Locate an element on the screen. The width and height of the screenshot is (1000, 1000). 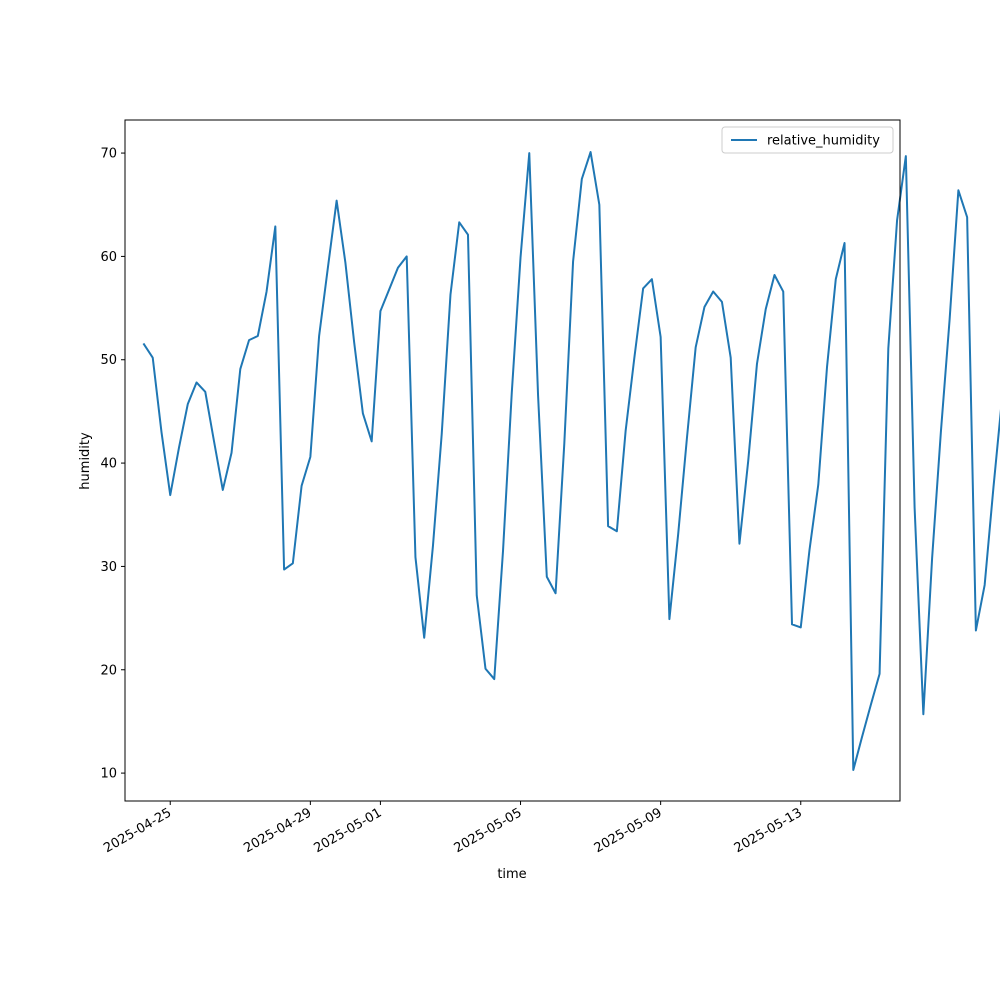
y-axis-label: humidity is located at coordinates (85, 461).